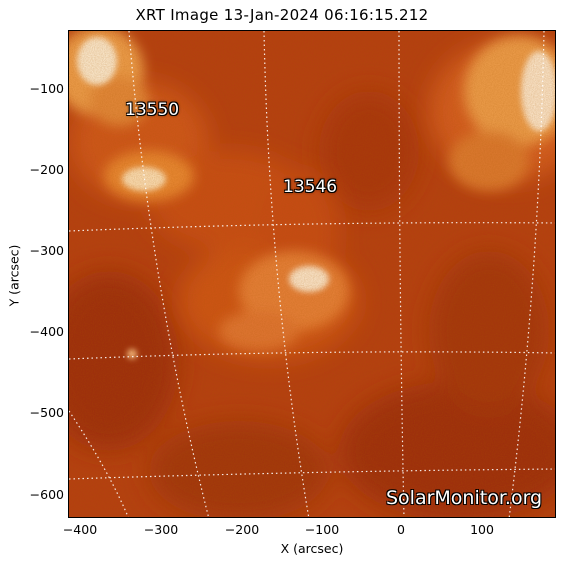  Describe the element at coordinates (322, 529) in the screenshot. I see `x-tick-label: −100` at that location.